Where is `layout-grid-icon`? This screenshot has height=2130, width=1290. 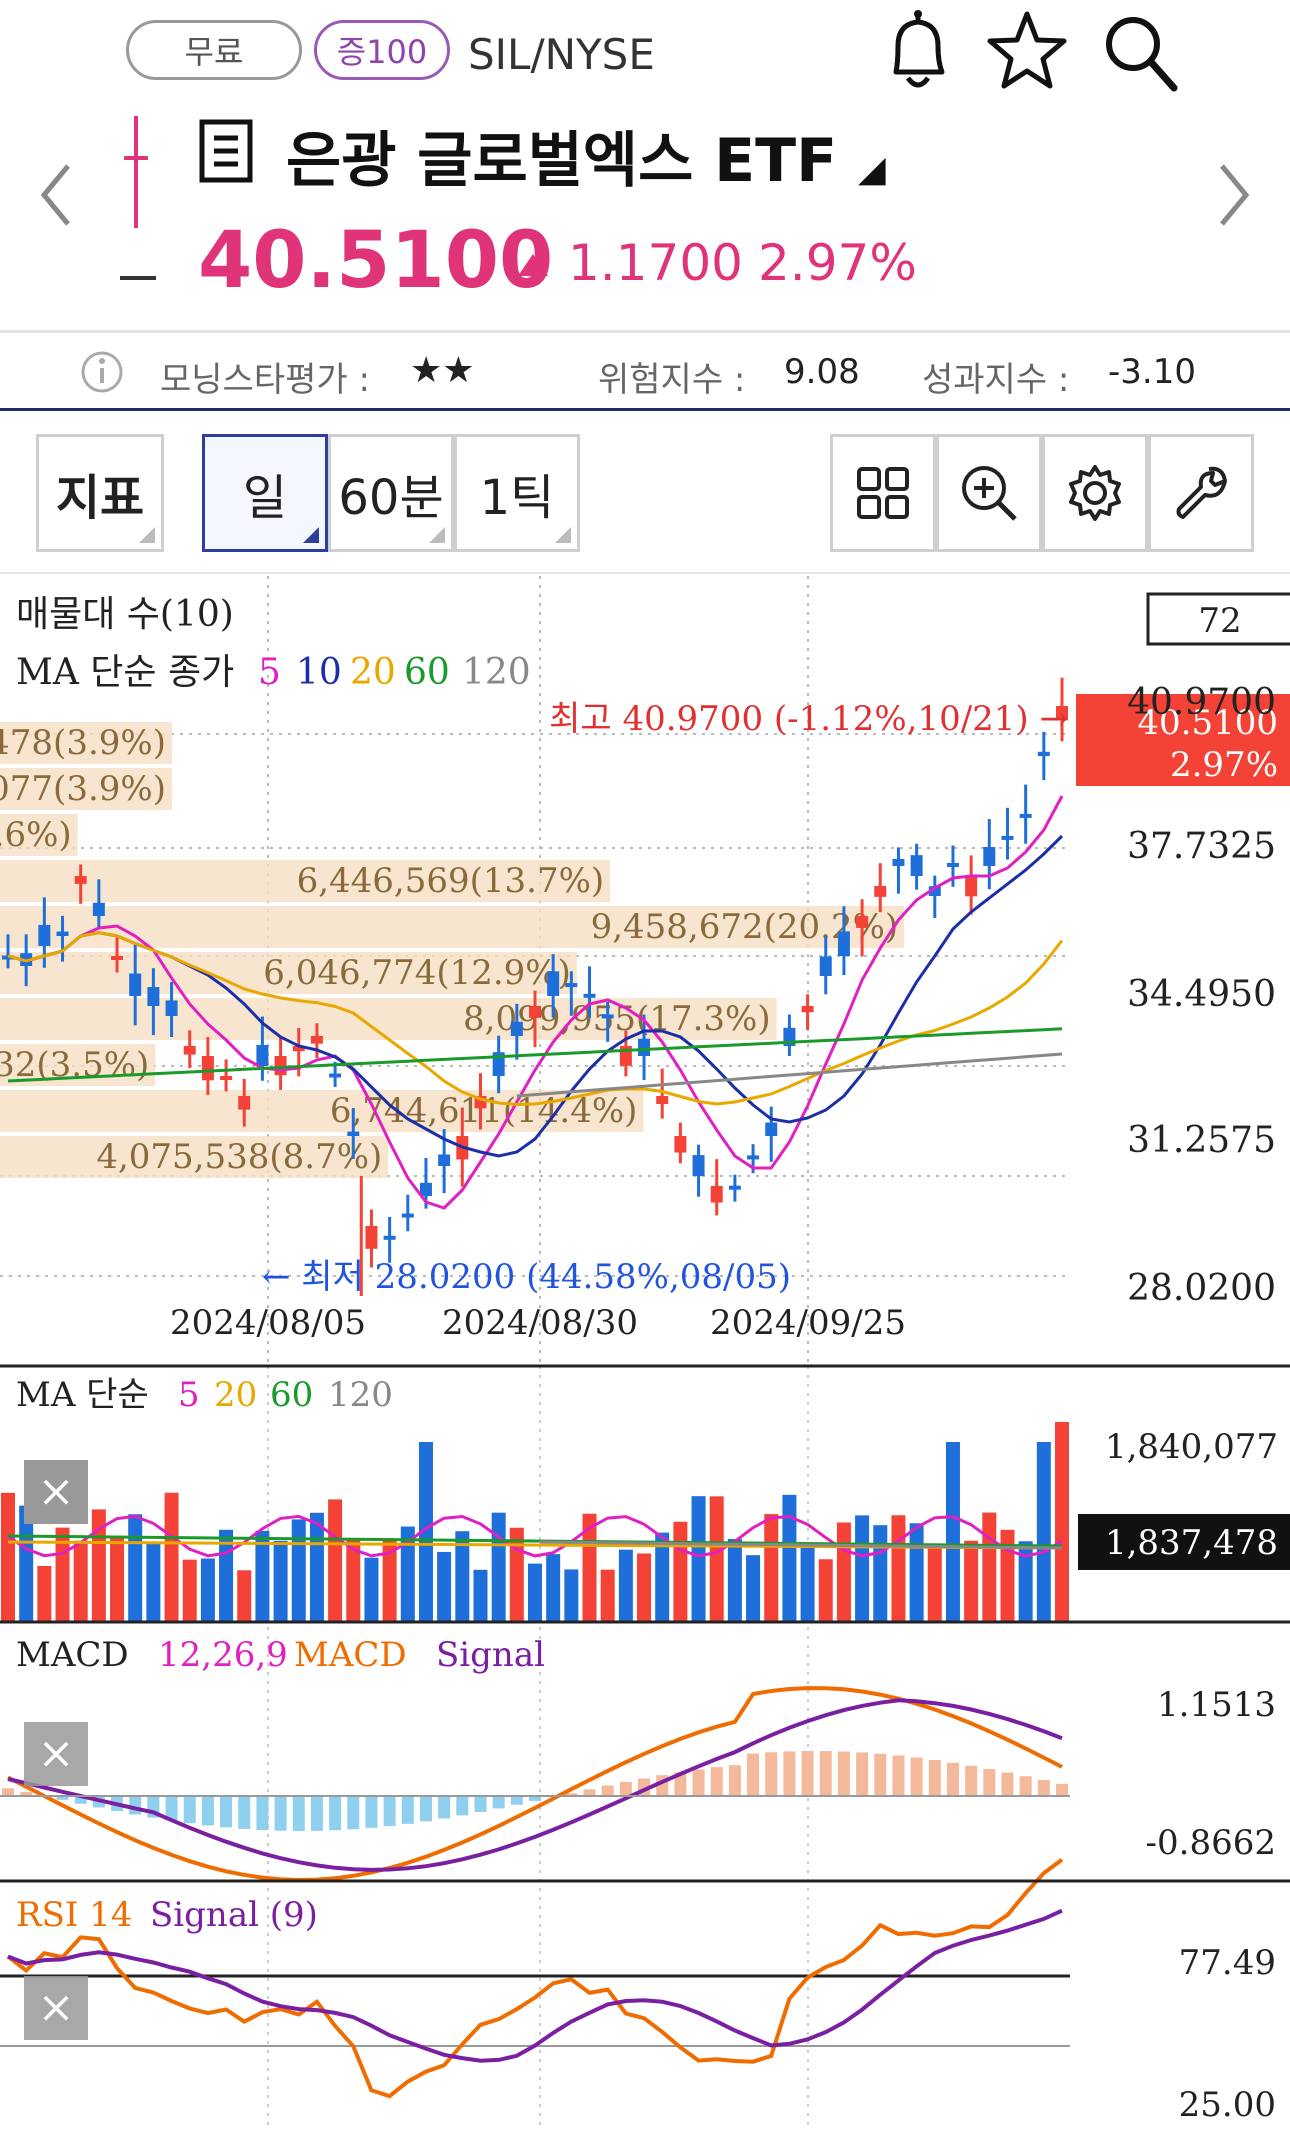 layout-grid-icon is located at coordinates (883, 493).